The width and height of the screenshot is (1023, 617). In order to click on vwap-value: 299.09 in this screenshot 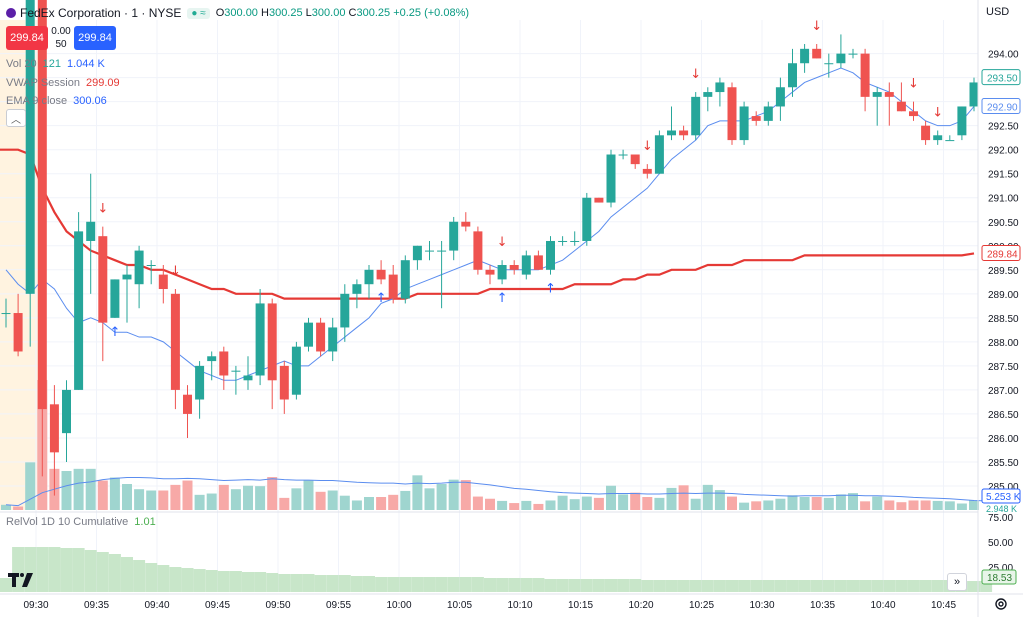, I will do `click(102, 83)`.